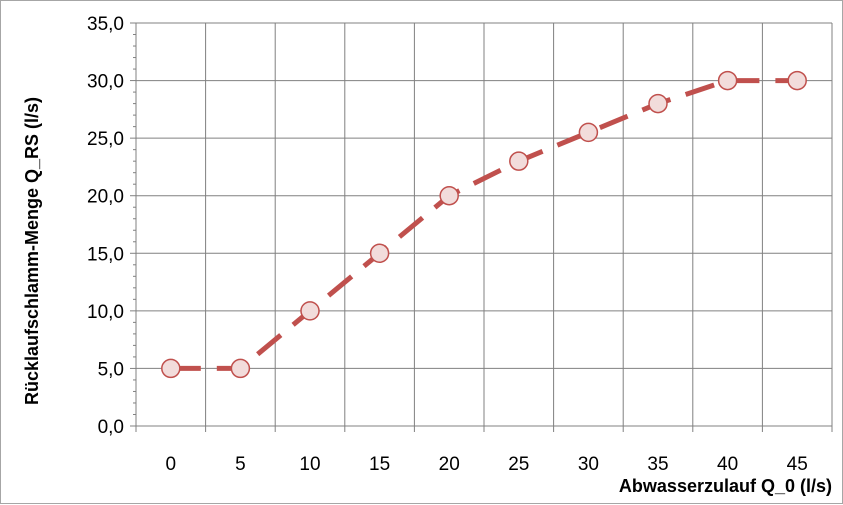 The width and height of the screenshot is (843, 505). I want to click on x-tick-label: 45, so click(797, 464).